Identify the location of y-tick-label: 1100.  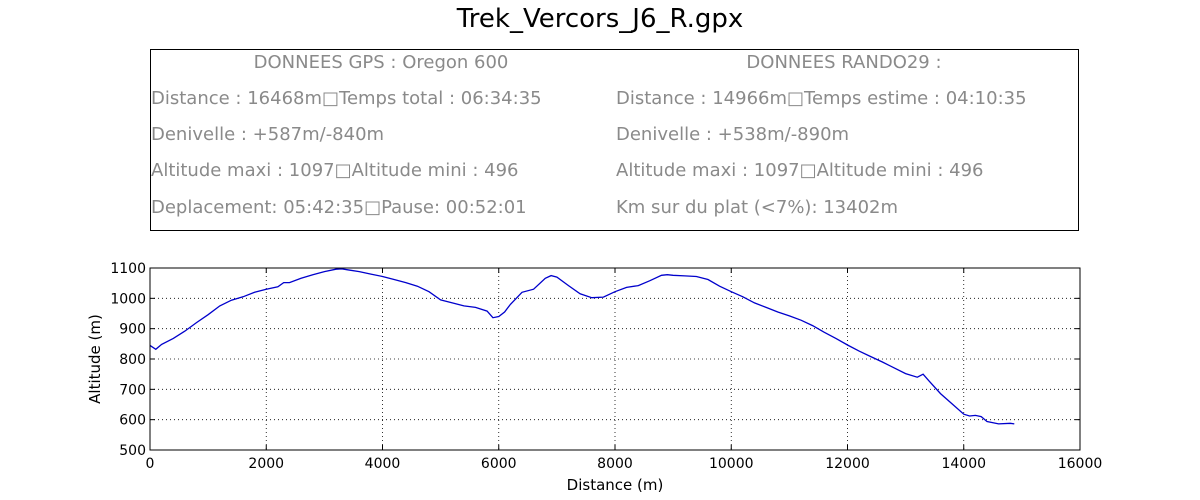
(128, 269).